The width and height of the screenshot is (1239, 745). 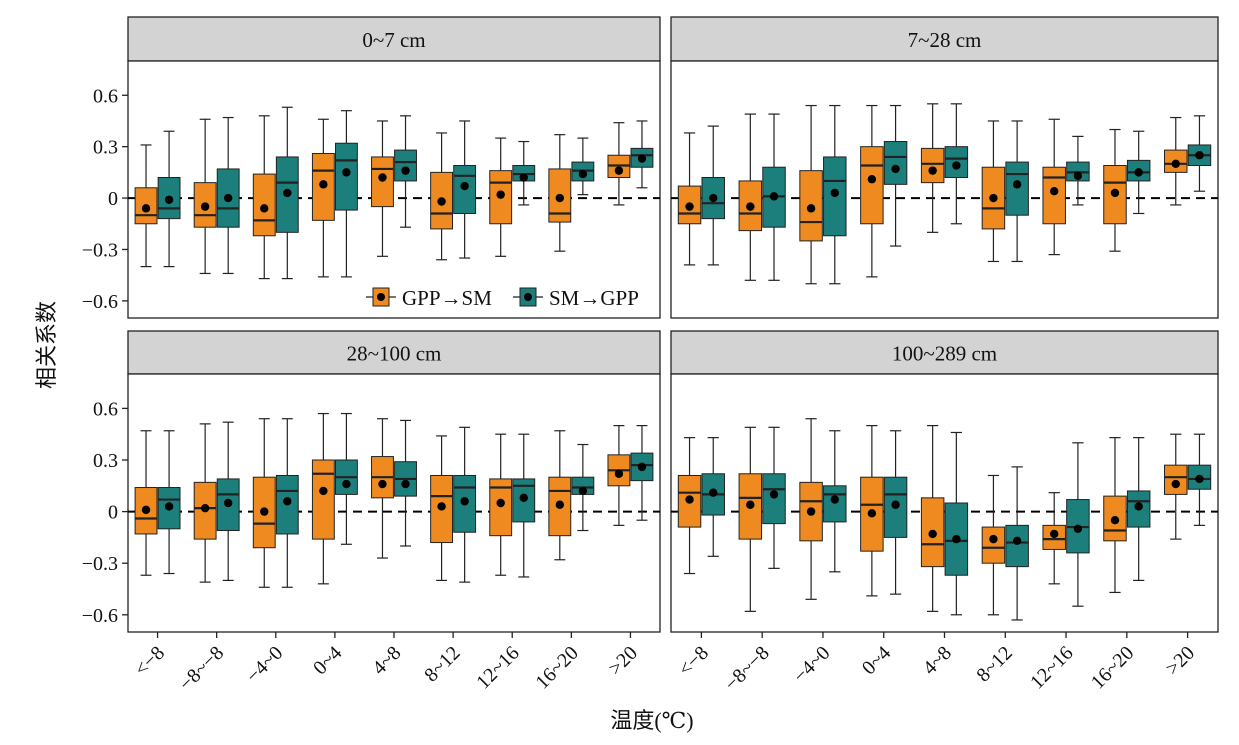 What do you see at coordinates (594, 298) in the screenshot?
I see `legend-label: SM→GPP` at bounding box center [594, 298].